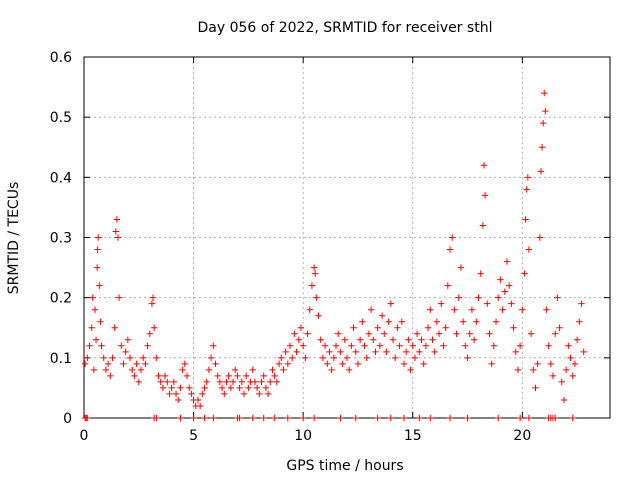 The width and height of the screenshot is (640, 480). I want to click on y-axis-title: SRMTID / TECUs, so click(14, 238).